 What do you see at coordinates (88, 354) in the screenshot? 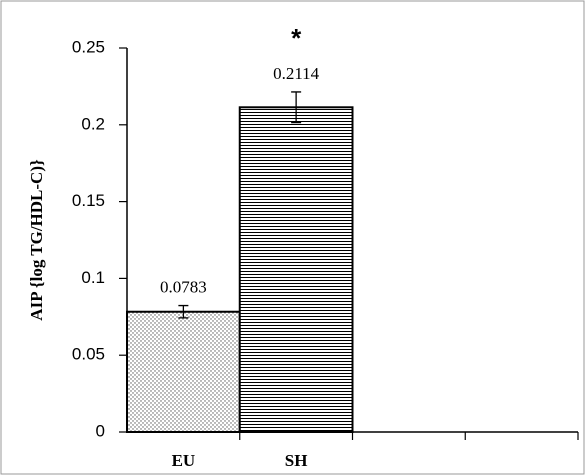
I see `y-tick-label: 0.05` at bounding box center [88, 354].